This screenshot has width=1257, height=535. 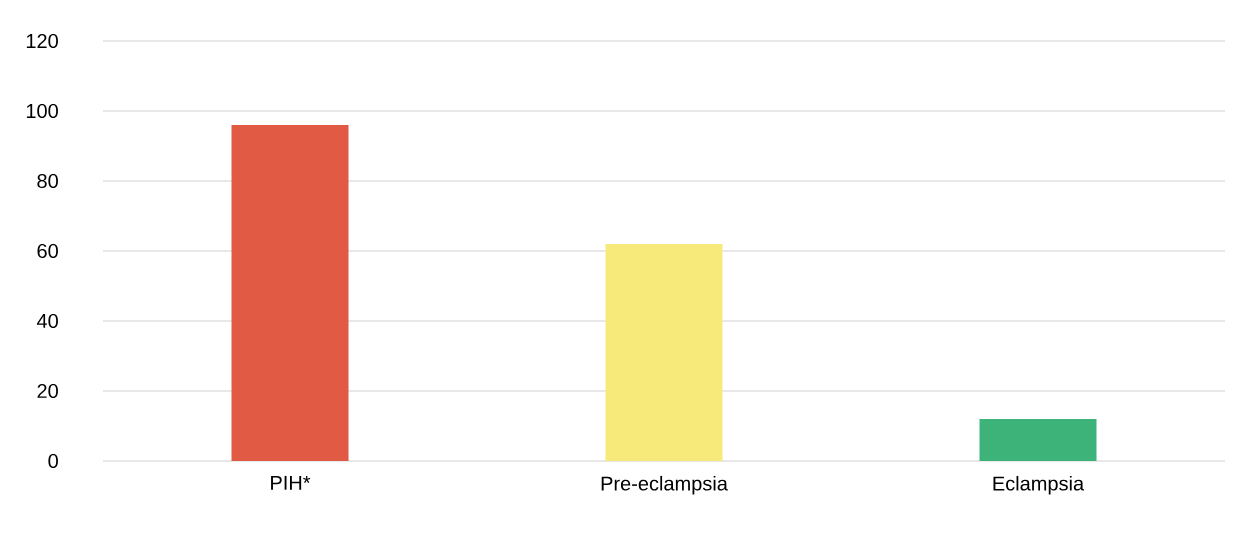 What do you see at coordinates (1039, 485) in the screenshot?
I see `x-tick-label: Eclampsia` at bounding box center [1039, 485].